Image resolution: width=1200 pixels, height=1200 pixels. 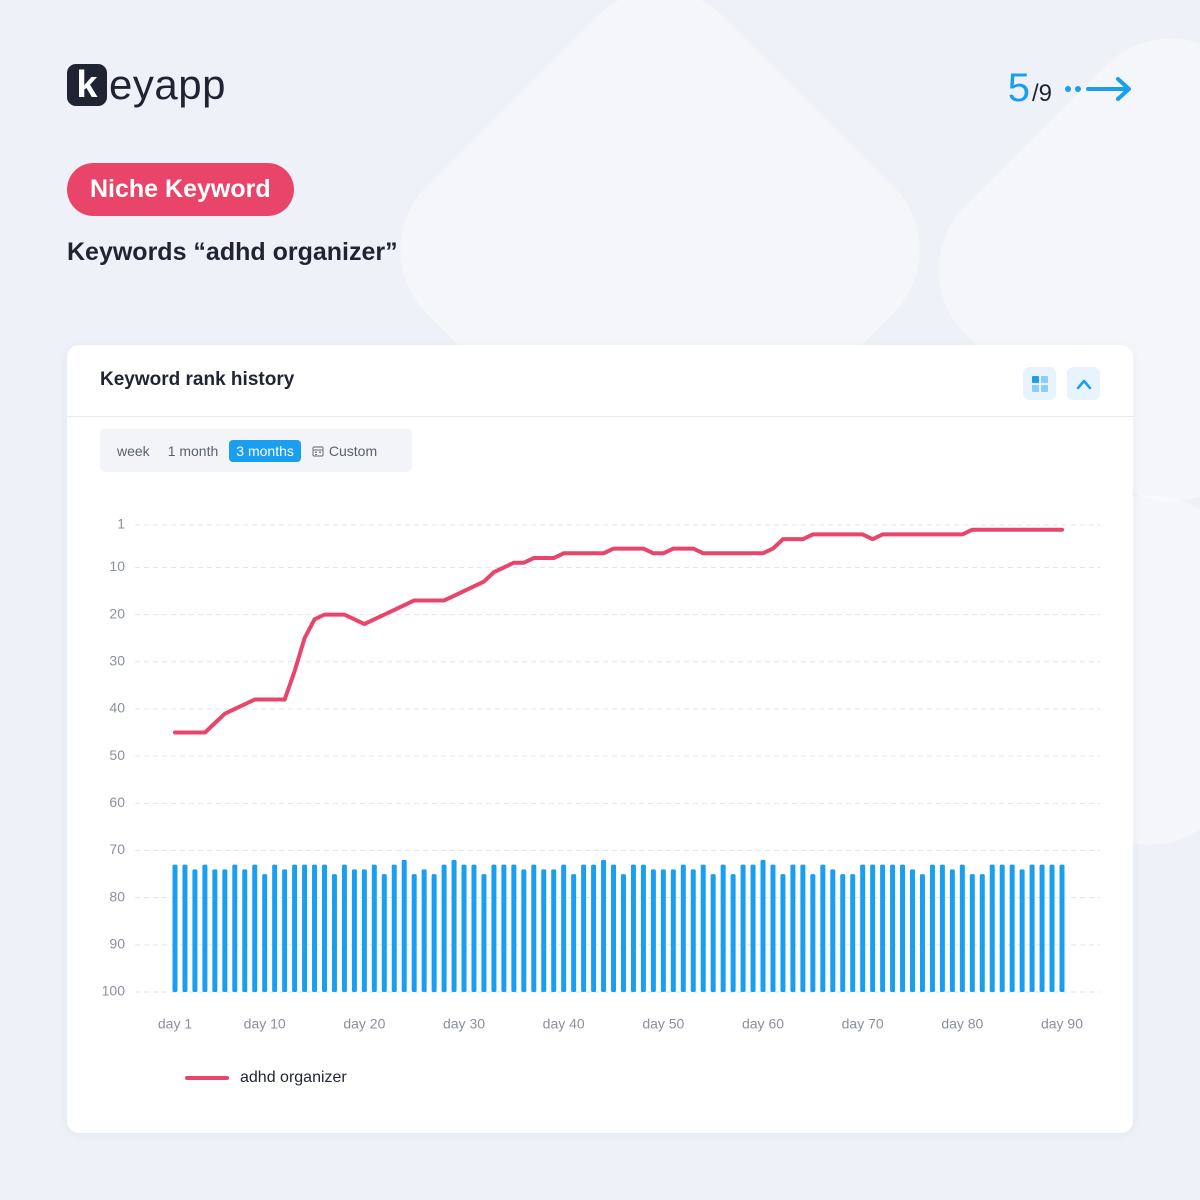 I want to click on legend-label: adhd organizer, so click(x=293, y=1077).